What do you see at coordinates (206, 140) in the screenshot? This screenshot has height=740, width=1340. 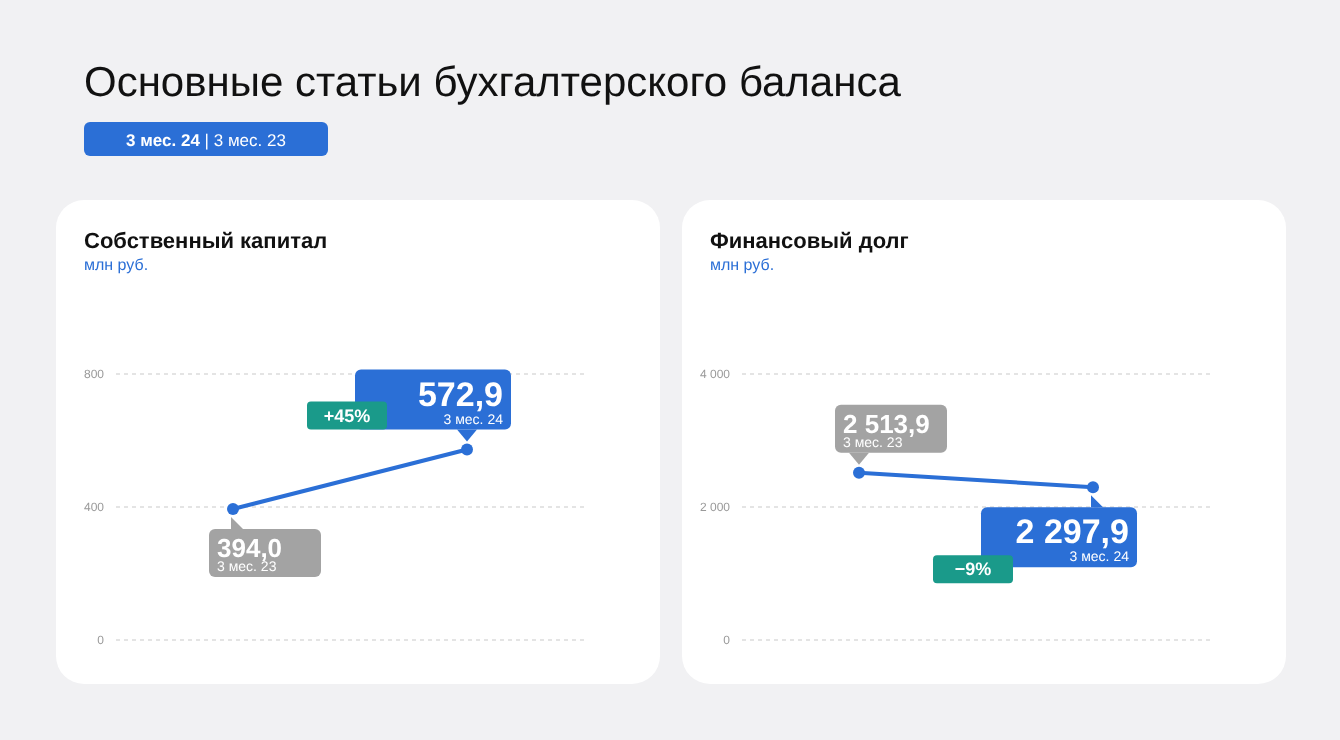 I see `text: 3 мес. 24 | 3 мес. 23` at bounding box center [206, 140].